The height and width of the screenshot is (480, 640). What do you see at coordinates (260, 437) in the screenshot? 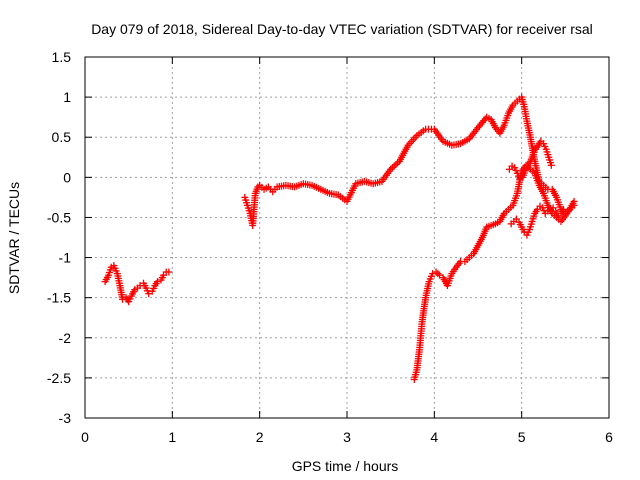
I see `x-tick-label: 2` at bounding box center [260, 437].